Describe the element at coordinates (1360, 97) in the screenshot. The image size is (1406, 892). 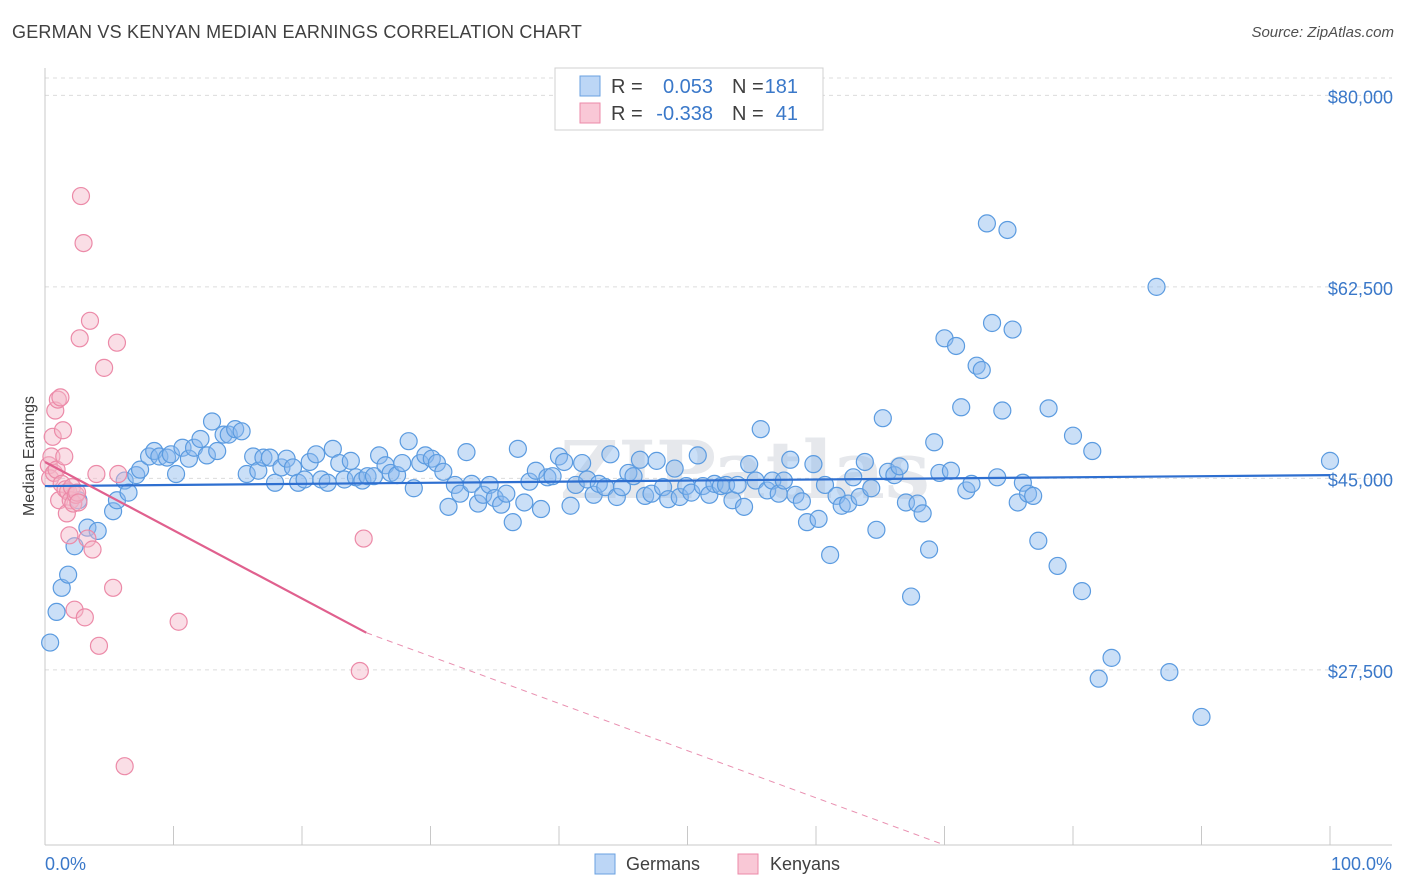
I see `y-tick-label: $80,000` at that location.